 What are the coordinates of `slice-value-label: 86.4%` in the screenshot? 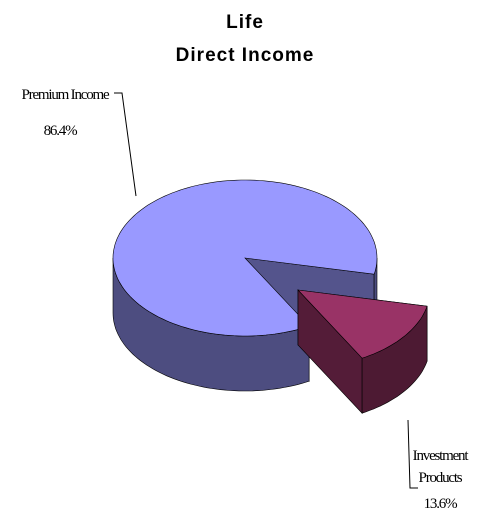 It's located at (60, 131).